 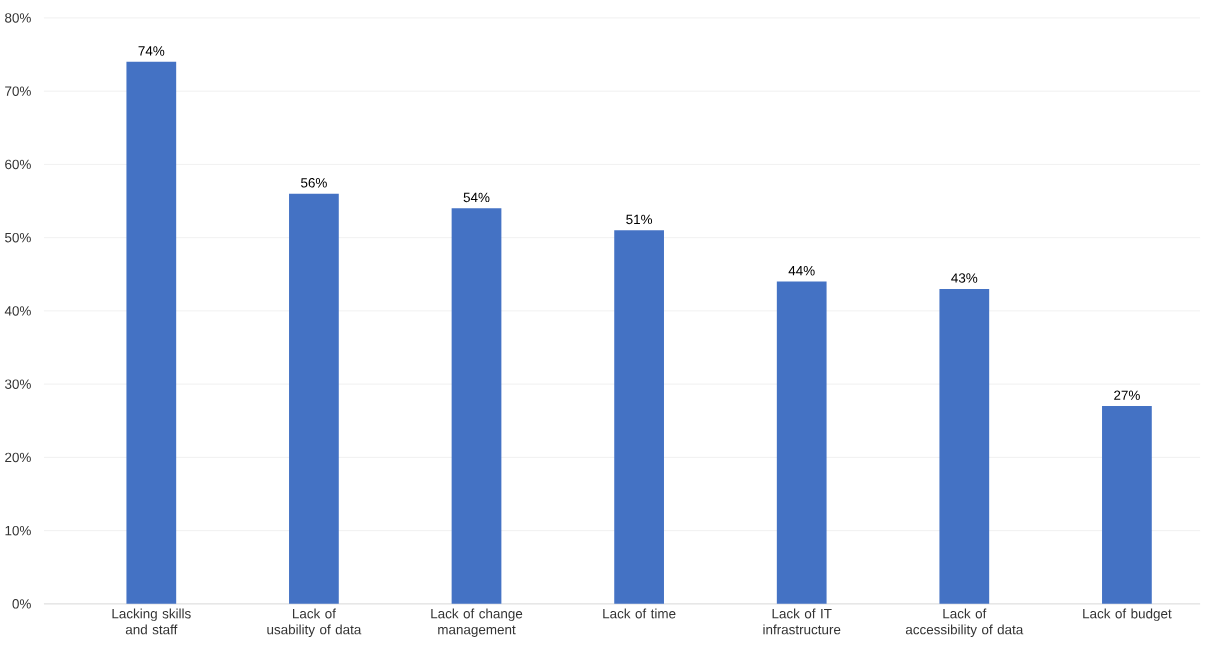 I want to click on x-tick-label: Lack of accessibility of data, so click(x=964, y=623).